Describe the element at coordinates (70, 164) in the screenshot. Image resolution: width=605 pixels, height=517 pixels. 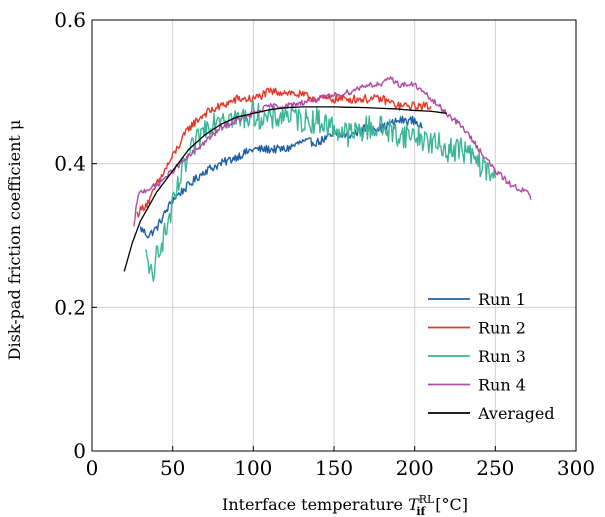
I see `y-tick-label: 0.4` at that location.